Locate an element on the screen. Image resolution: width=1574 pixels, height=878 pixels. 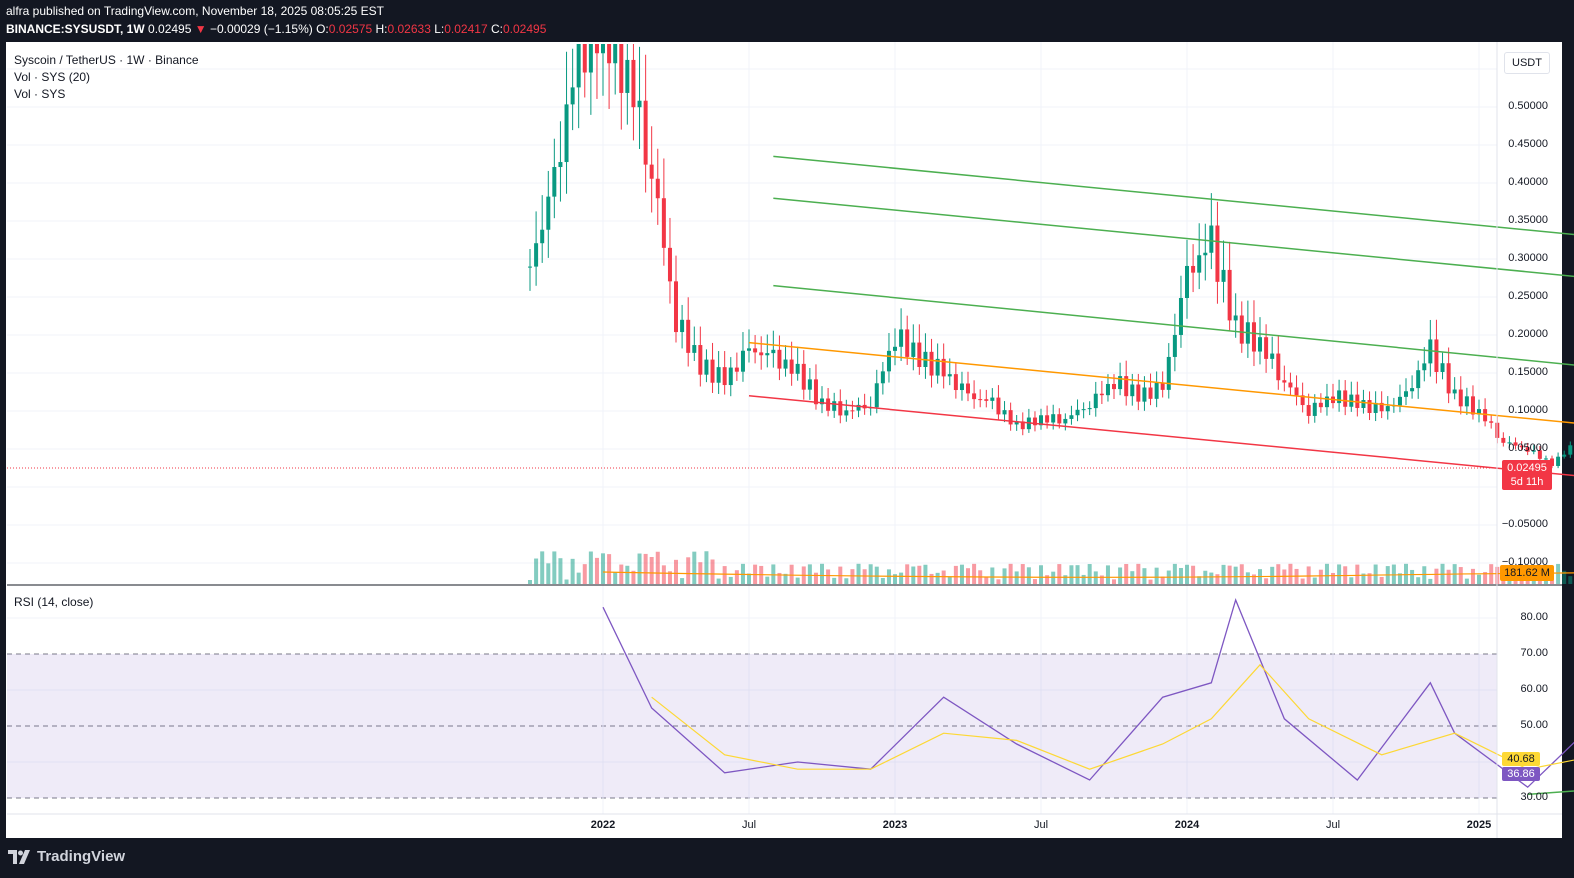
currency-selector: USDT is located at coordinates (1527, 63).